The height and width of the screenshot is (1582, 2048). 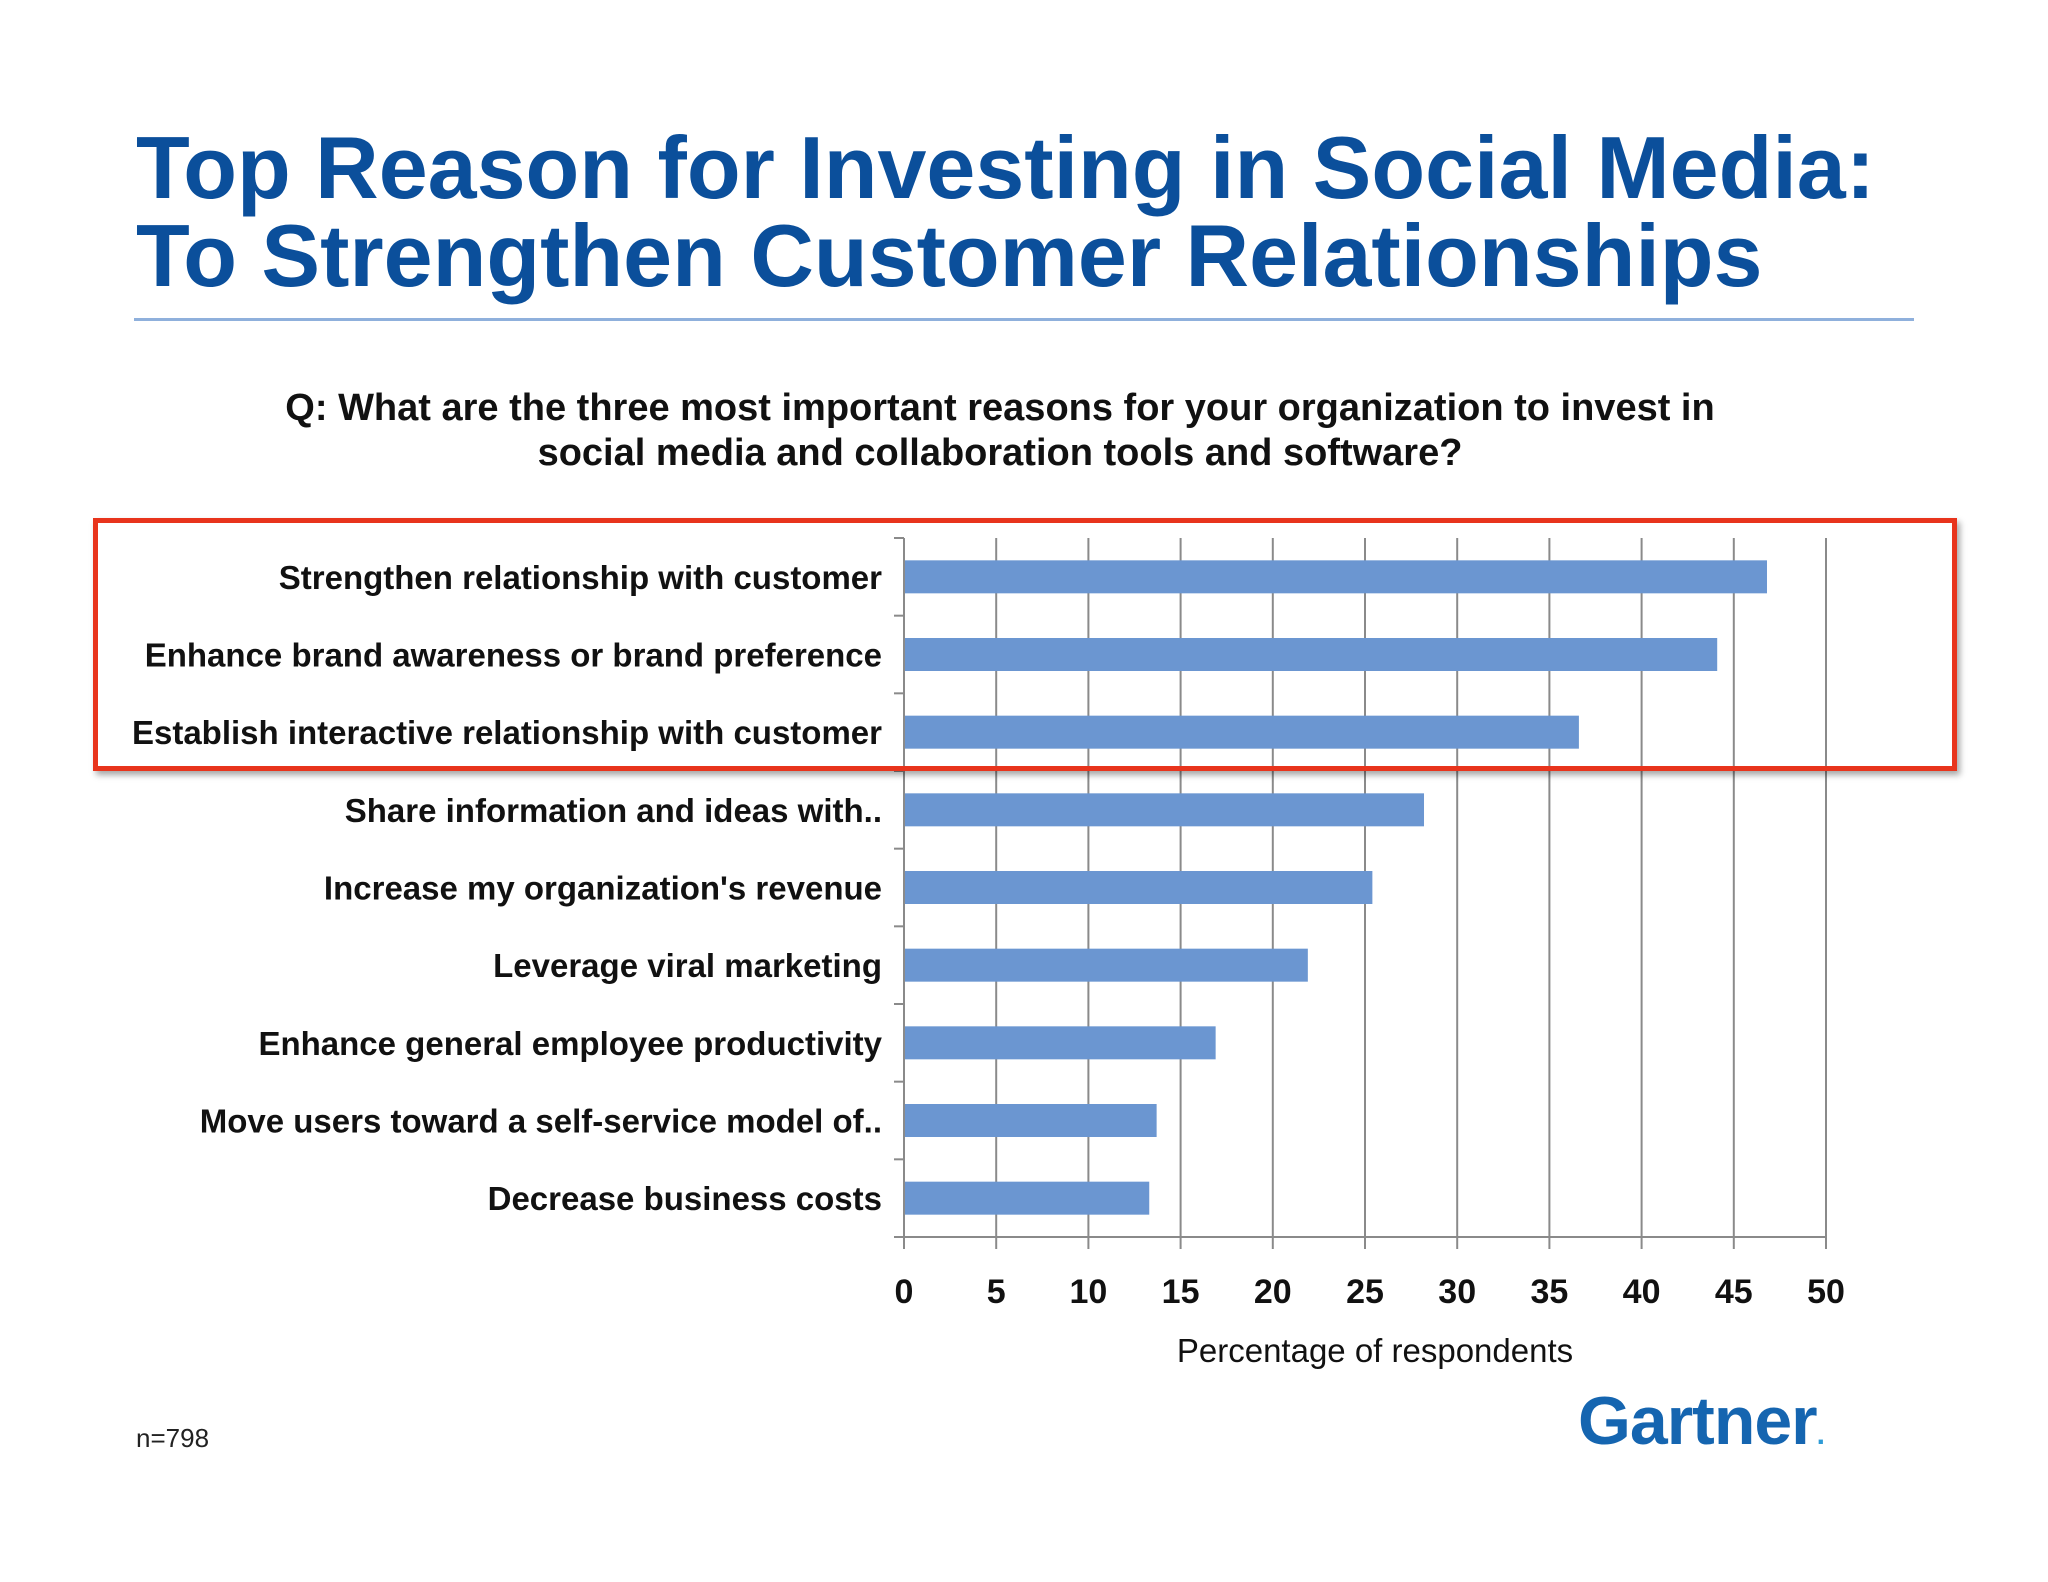 I want to click on x-tick-label-30: 30, so click(x=1457, y=1292).